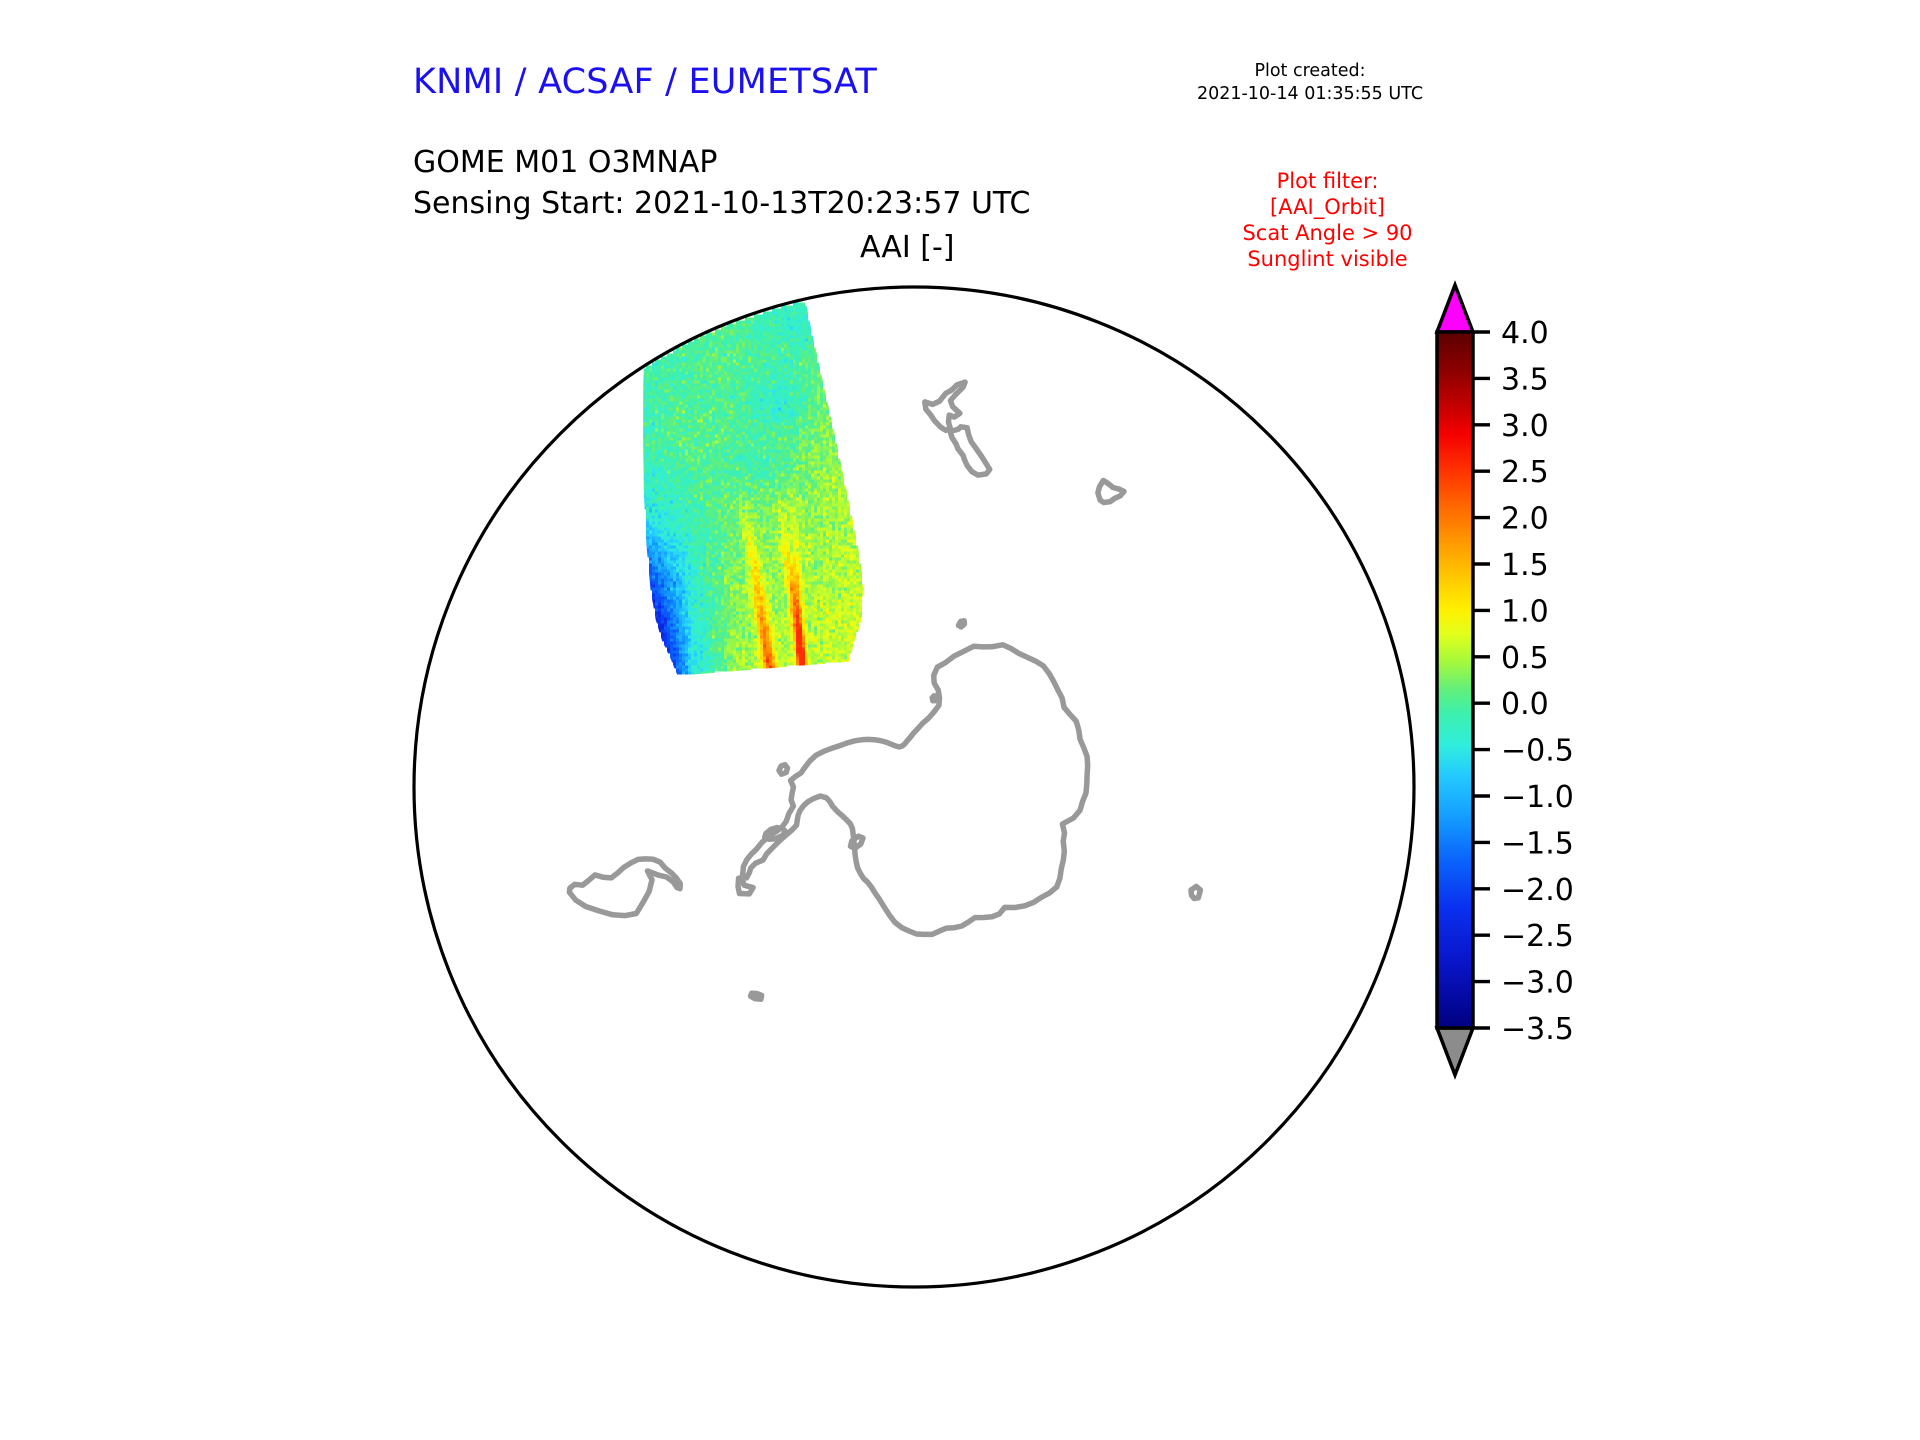 This screenshot has width=1920, height=1440. What do you see at coordinates (1537, 890) in the screenshot?
I see `colorbar-tick-label: −2.0` at bounding box center [1537, 890].